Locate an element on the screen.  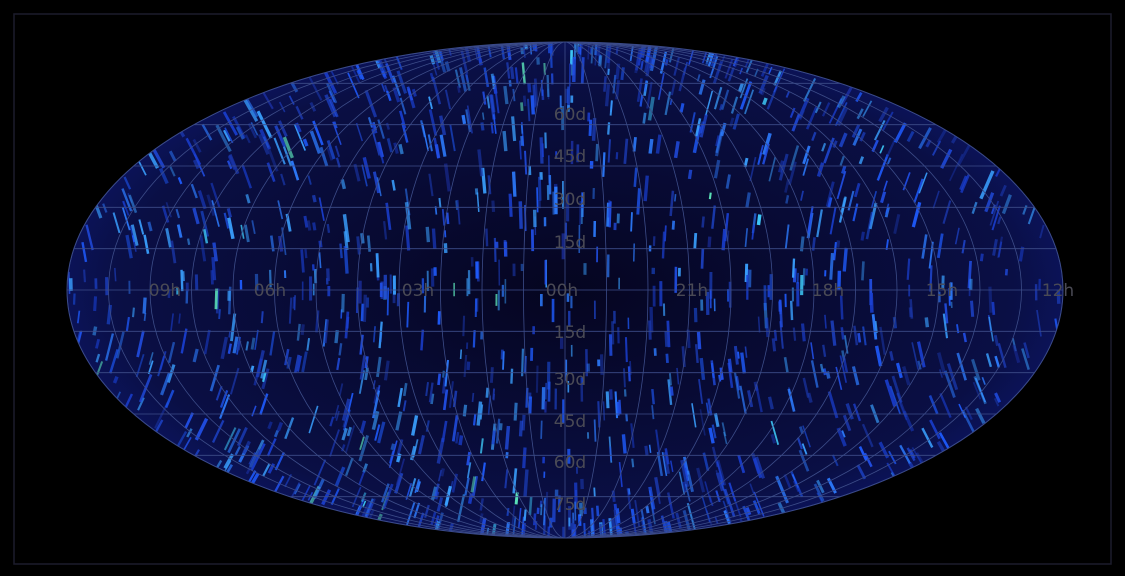
dec-label: 60d is located at coordinates (570, 115).